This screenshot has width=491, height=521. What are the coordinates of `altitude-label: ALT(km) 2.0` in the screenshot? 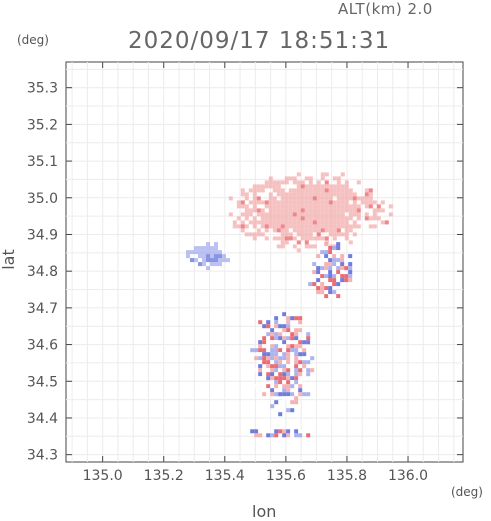 It's located at (385, 9).